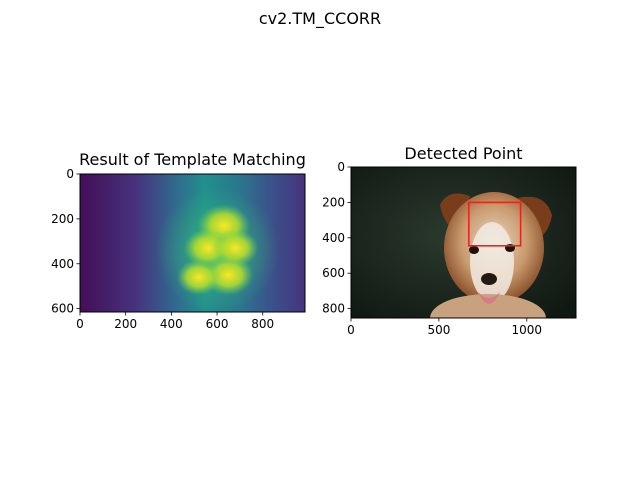  I want to click on photo-ytick-label: 400, so click(333, 238).